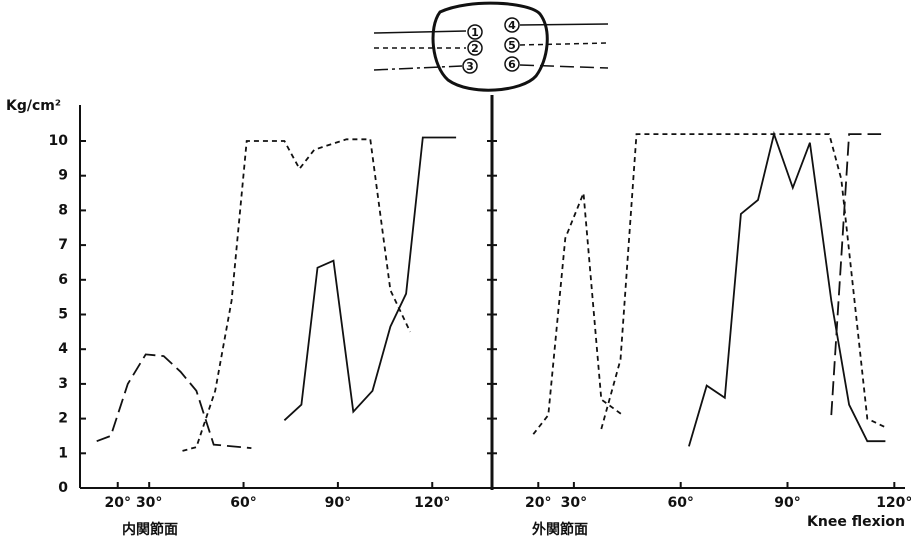  What do you see at coordinates (63, 419) in the screenshot?
I see `y-tick-label: 2` at bounding box center [63, 419].